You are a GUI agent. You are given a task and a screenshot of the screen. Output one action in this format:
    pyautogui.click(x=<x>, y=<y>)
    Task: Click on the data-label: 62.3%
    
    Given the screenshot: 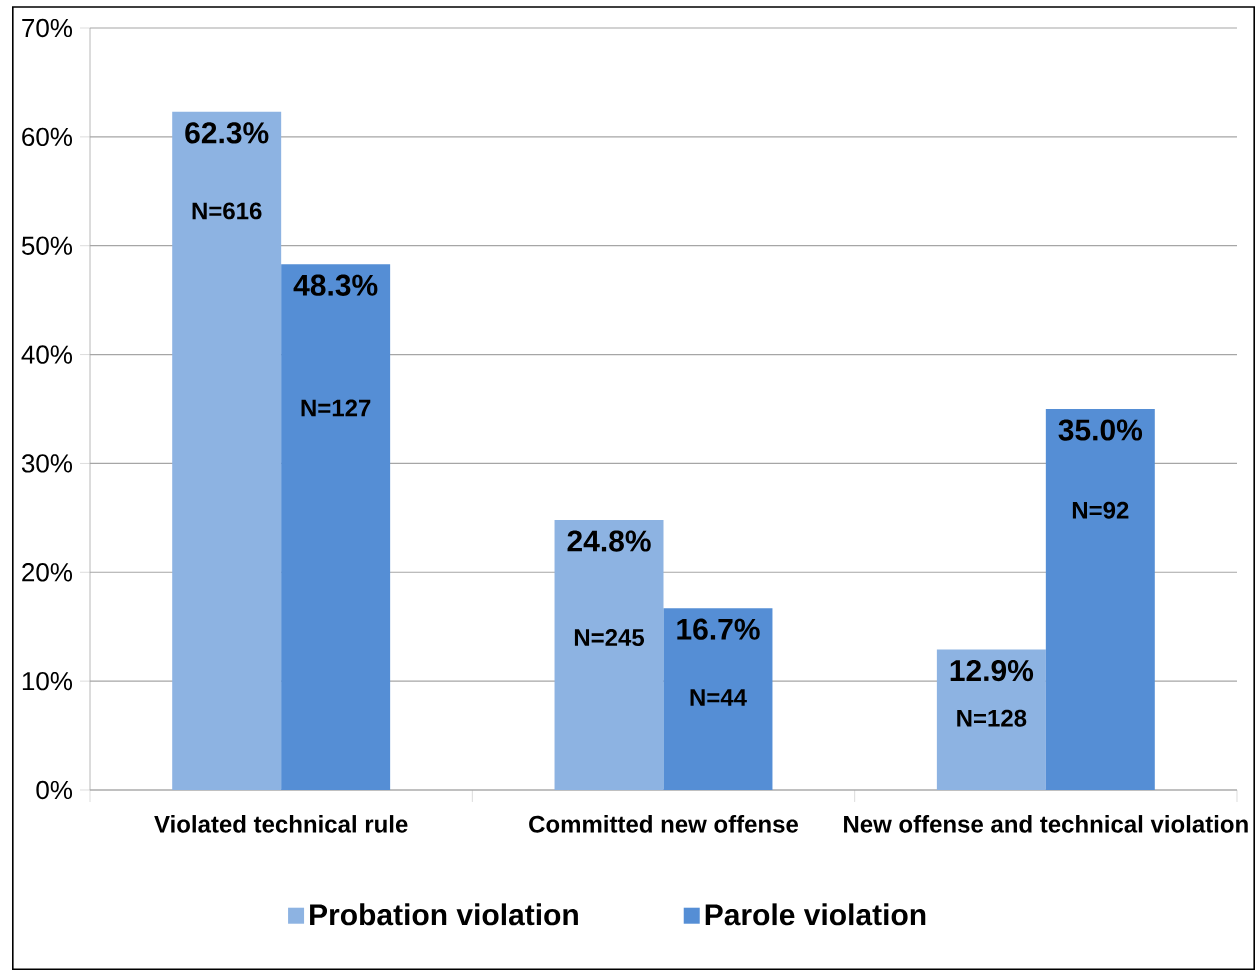 What is the action you would take?
    pyautogui.click(x=227, y=133)
    